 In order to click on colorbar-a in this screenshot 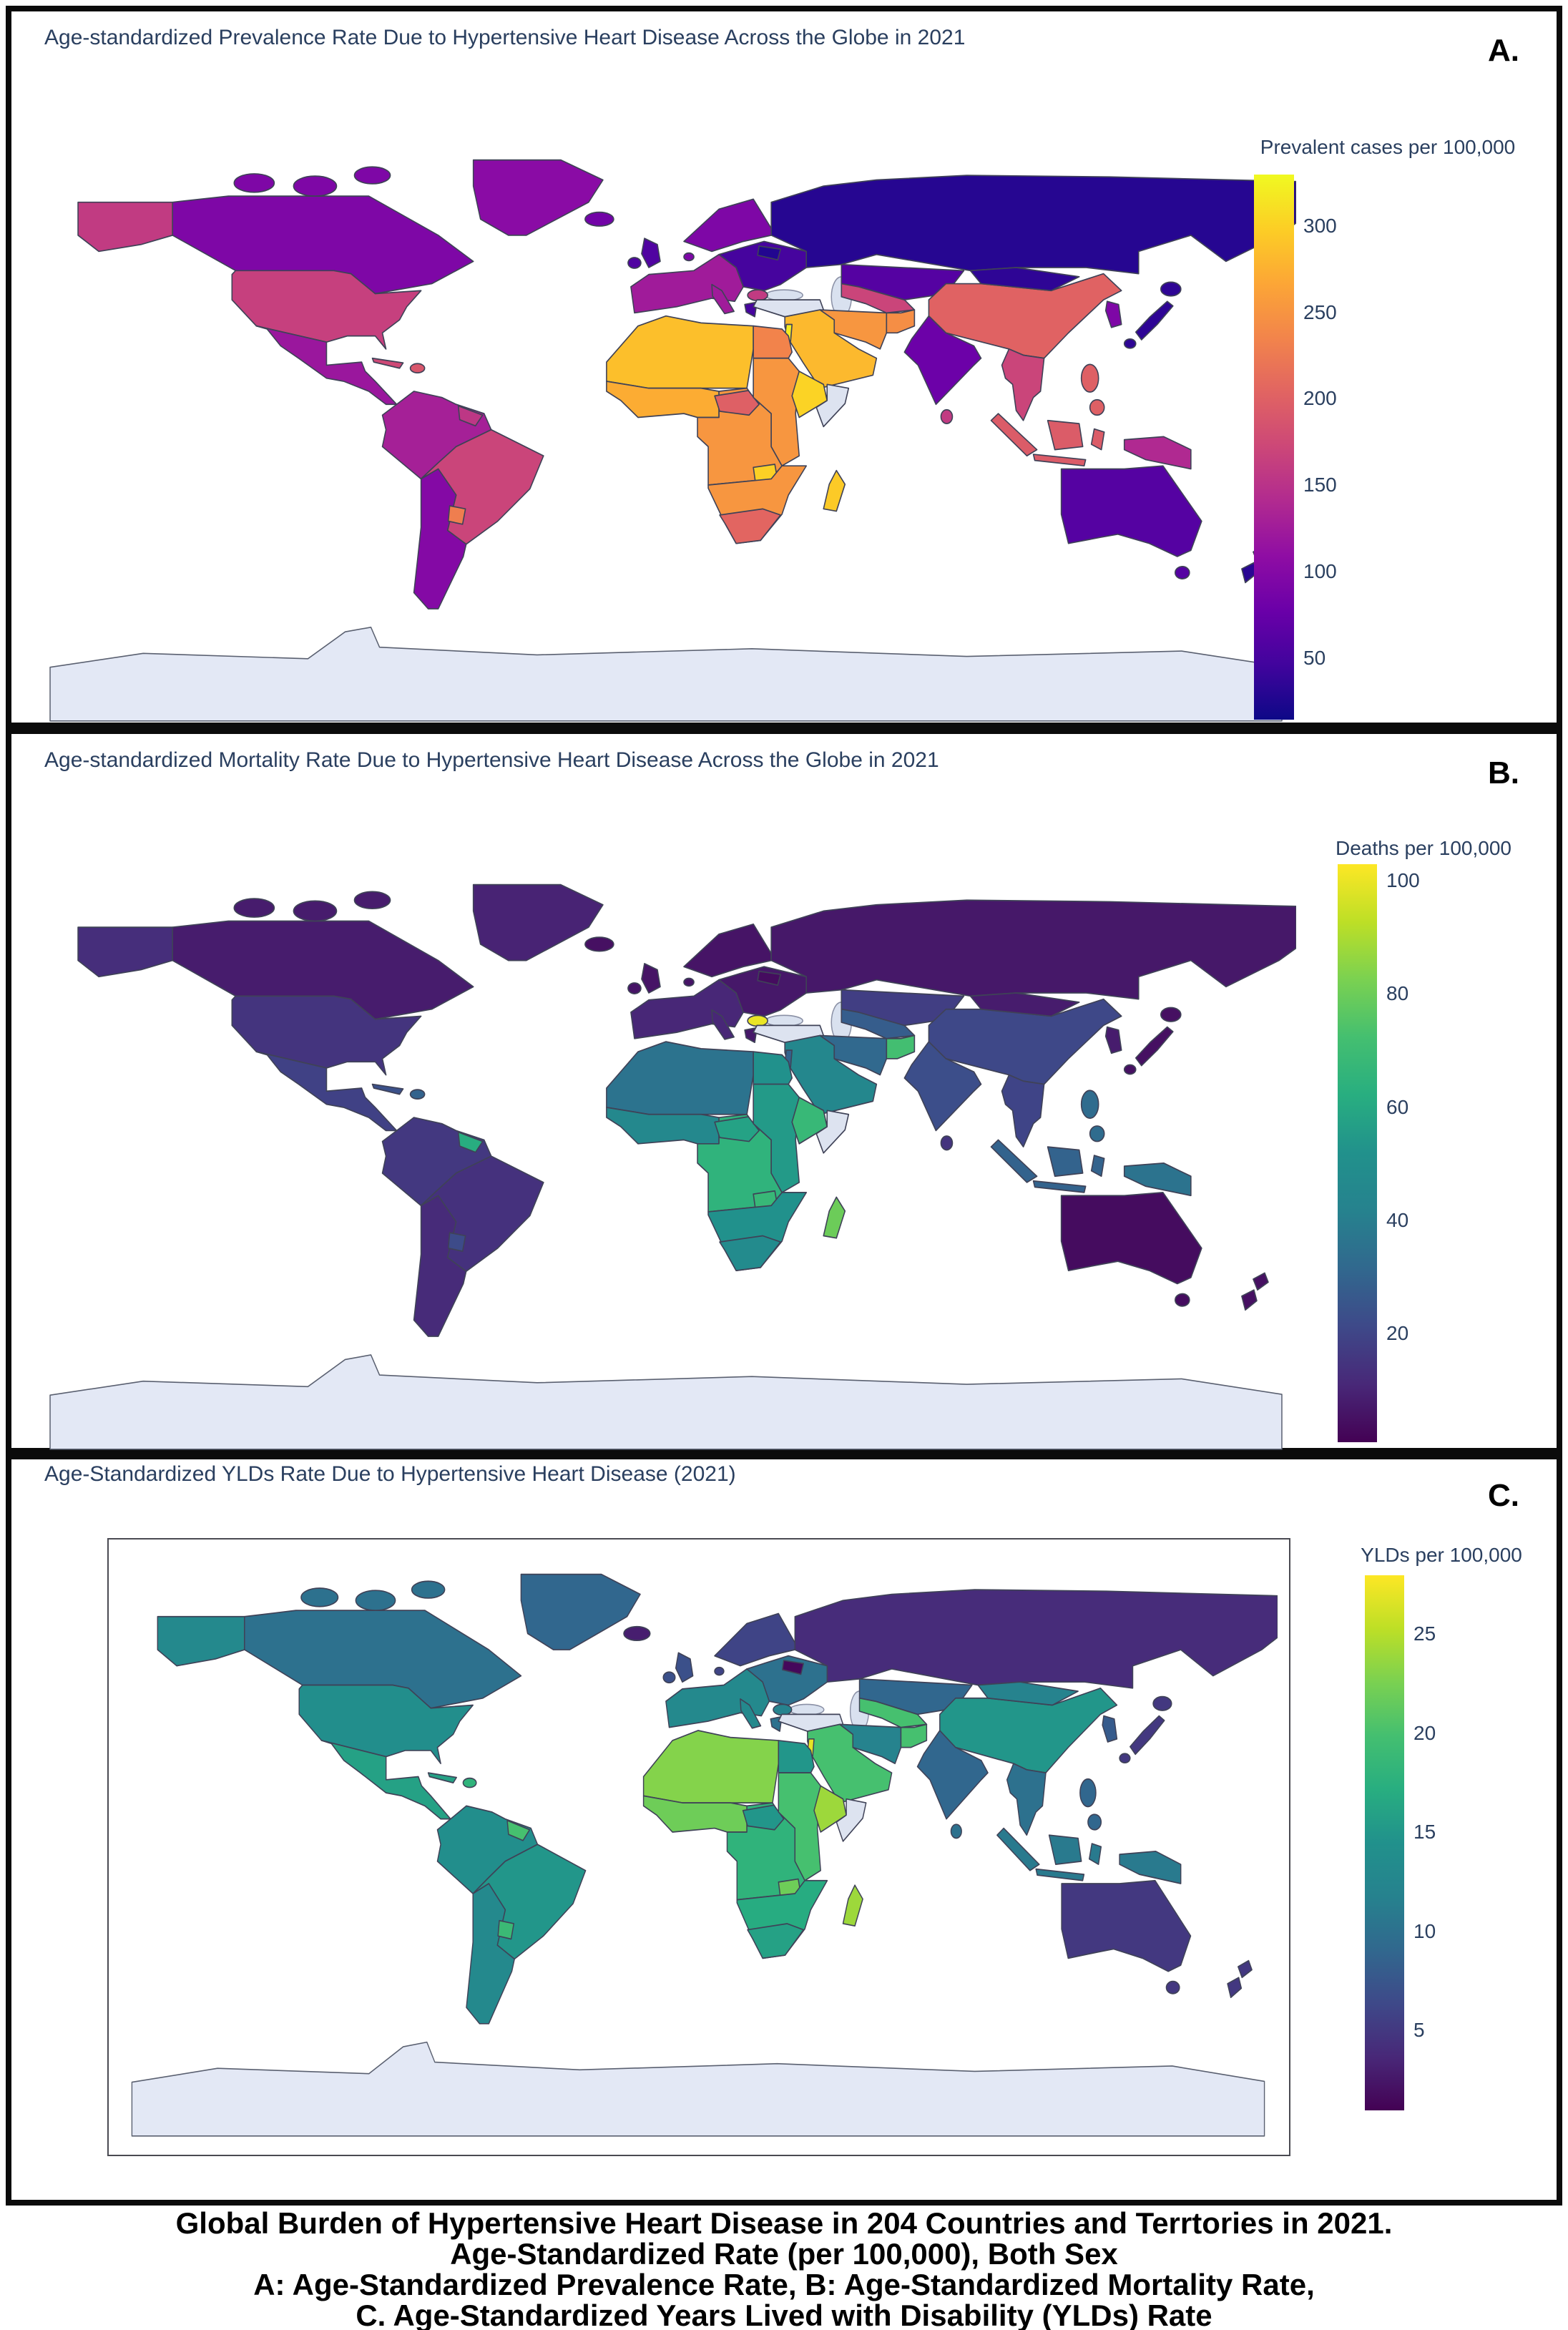, I will do `click(1274, 447)`.